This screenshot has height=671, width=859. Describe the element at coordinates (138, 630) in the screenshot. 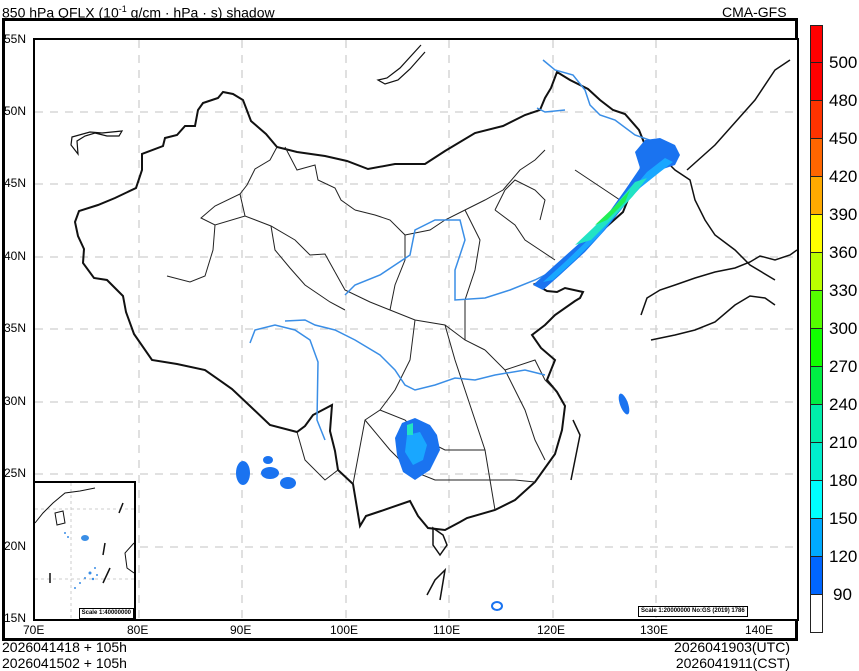

I see `lon-label: 80E` at that location.